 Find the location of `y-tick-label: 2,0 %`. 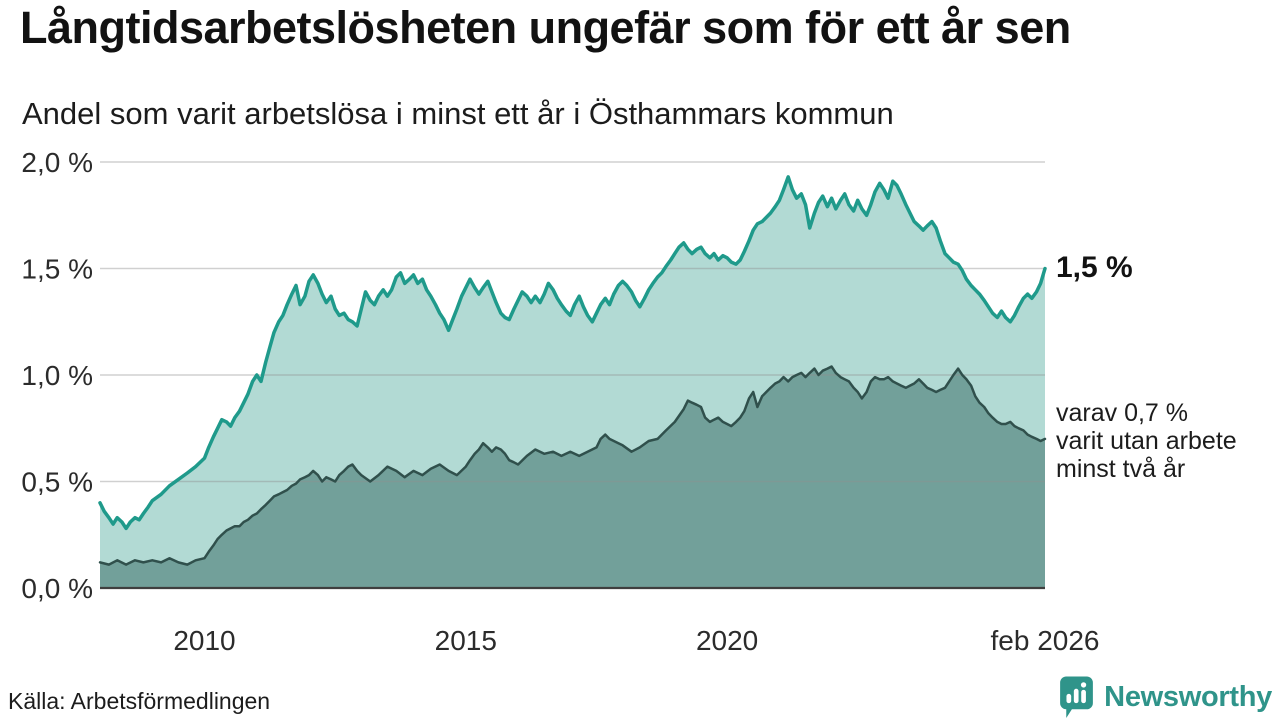

y-tick-label: 2,0 % is located at coordinates (57, 162).